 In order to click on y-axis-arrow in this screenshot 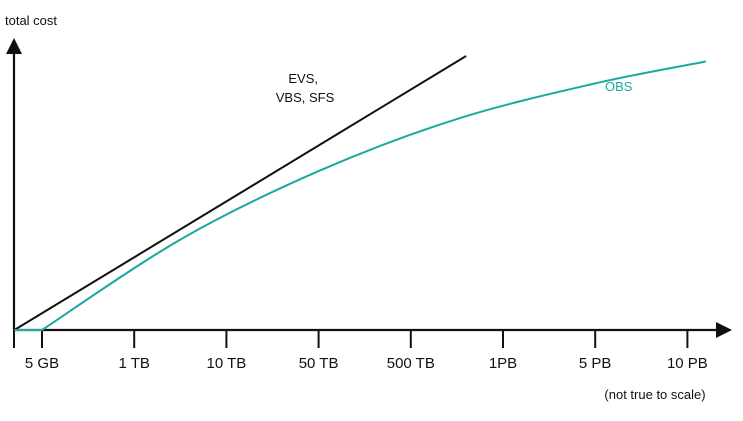, I will do `click(14, 46)`.